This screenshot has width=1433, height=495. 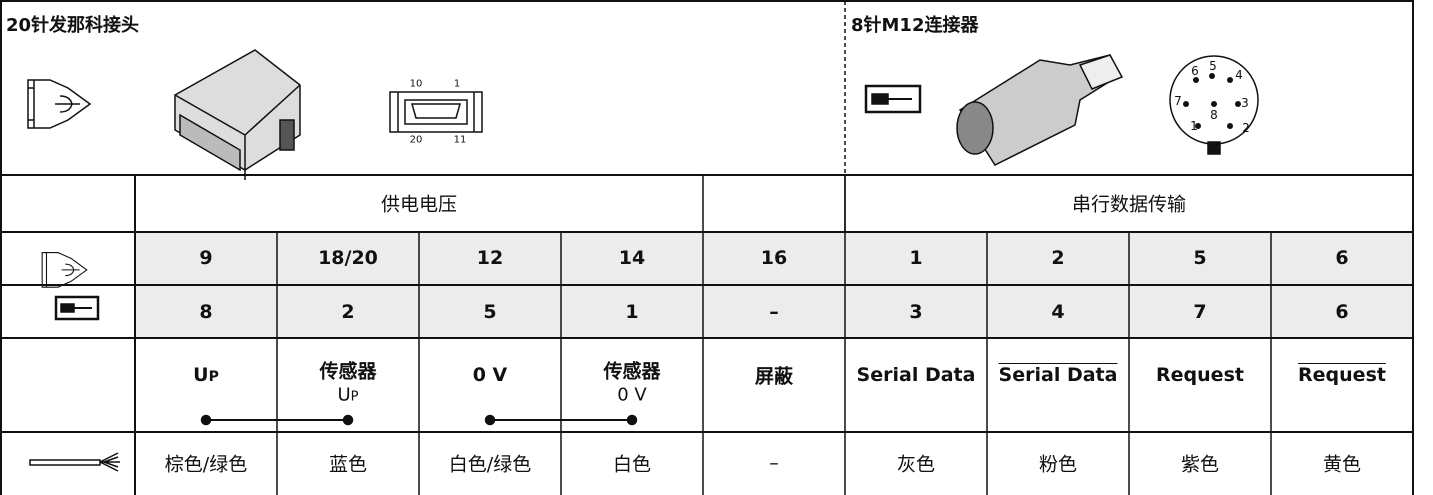 I want to click on cell-text: 20针发那科接头, so click(x=73, y=25).